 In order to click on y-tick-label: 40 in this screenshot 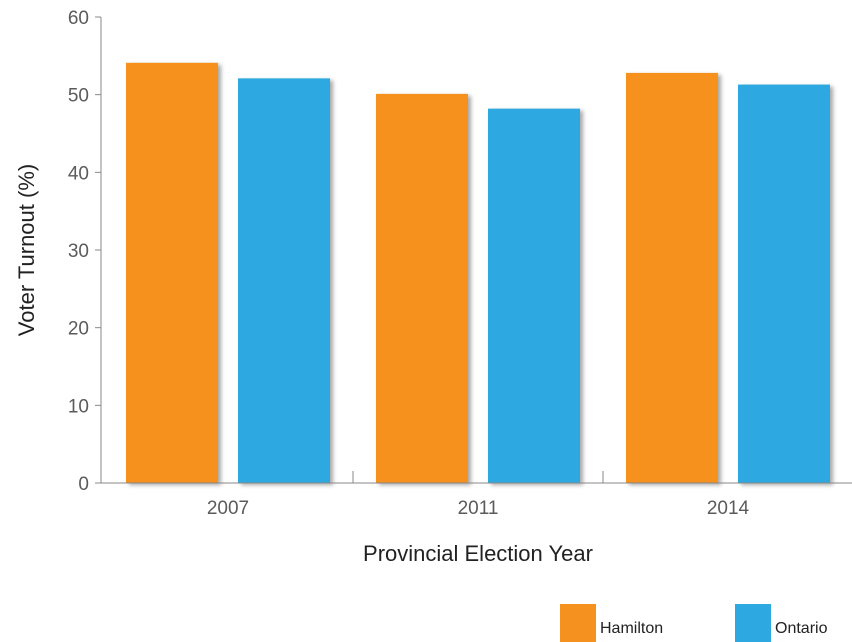, I will do `click(78, 173)`.